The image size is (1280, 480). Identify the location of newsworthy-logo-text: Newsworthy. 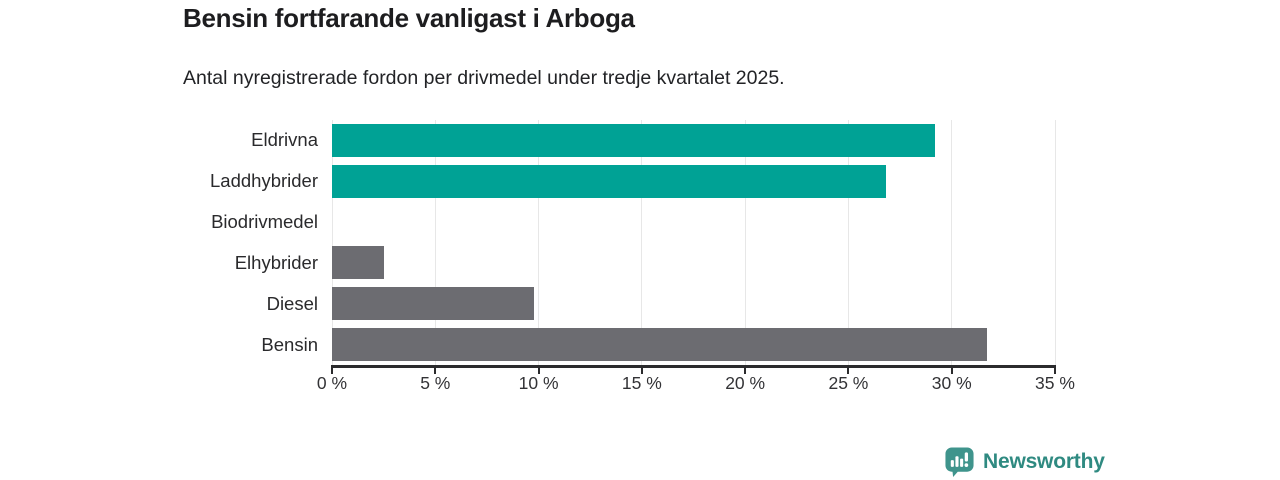
(1044, 461).